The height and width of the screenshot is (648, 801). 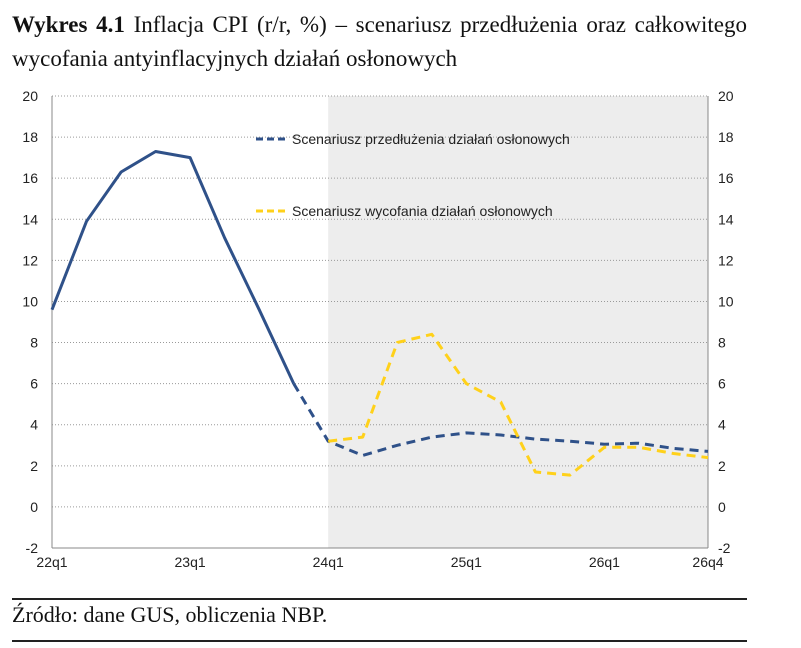 What do you see at coordinates (68, 24) in the screenshot?
I see `chart-title-label: Wykres 4.1` at bounding box center [68, 24].